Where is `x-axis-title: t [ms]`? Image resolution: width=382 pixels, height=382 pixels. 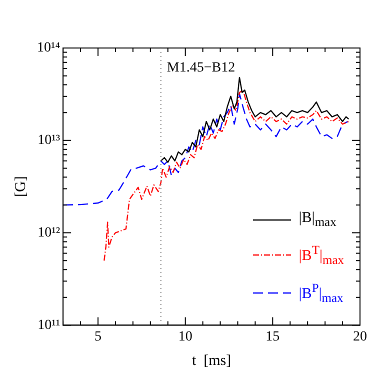 x-axis-title: t [ms] is located at coordinates (212, 360).